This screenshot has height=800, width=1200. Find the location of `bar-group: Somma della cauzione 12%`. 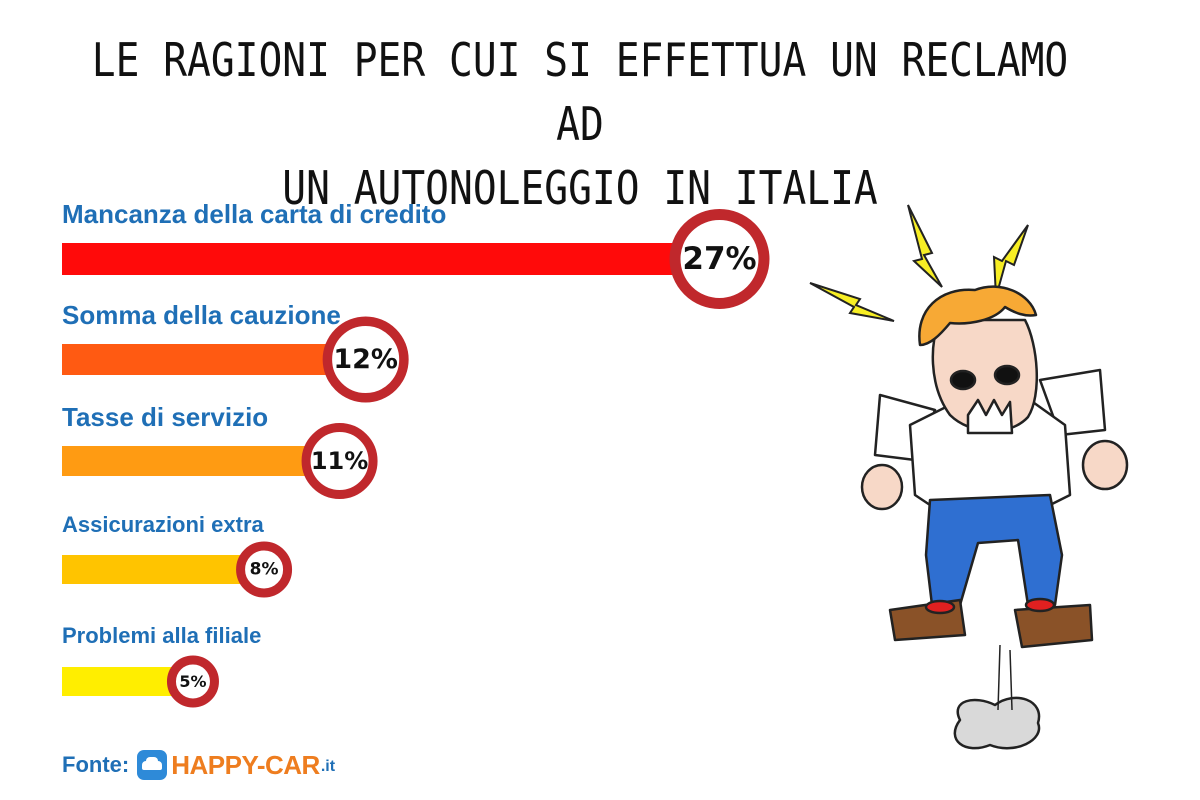

bar-group: Somma della cauzione 12% is located at coordinates (235, 351).